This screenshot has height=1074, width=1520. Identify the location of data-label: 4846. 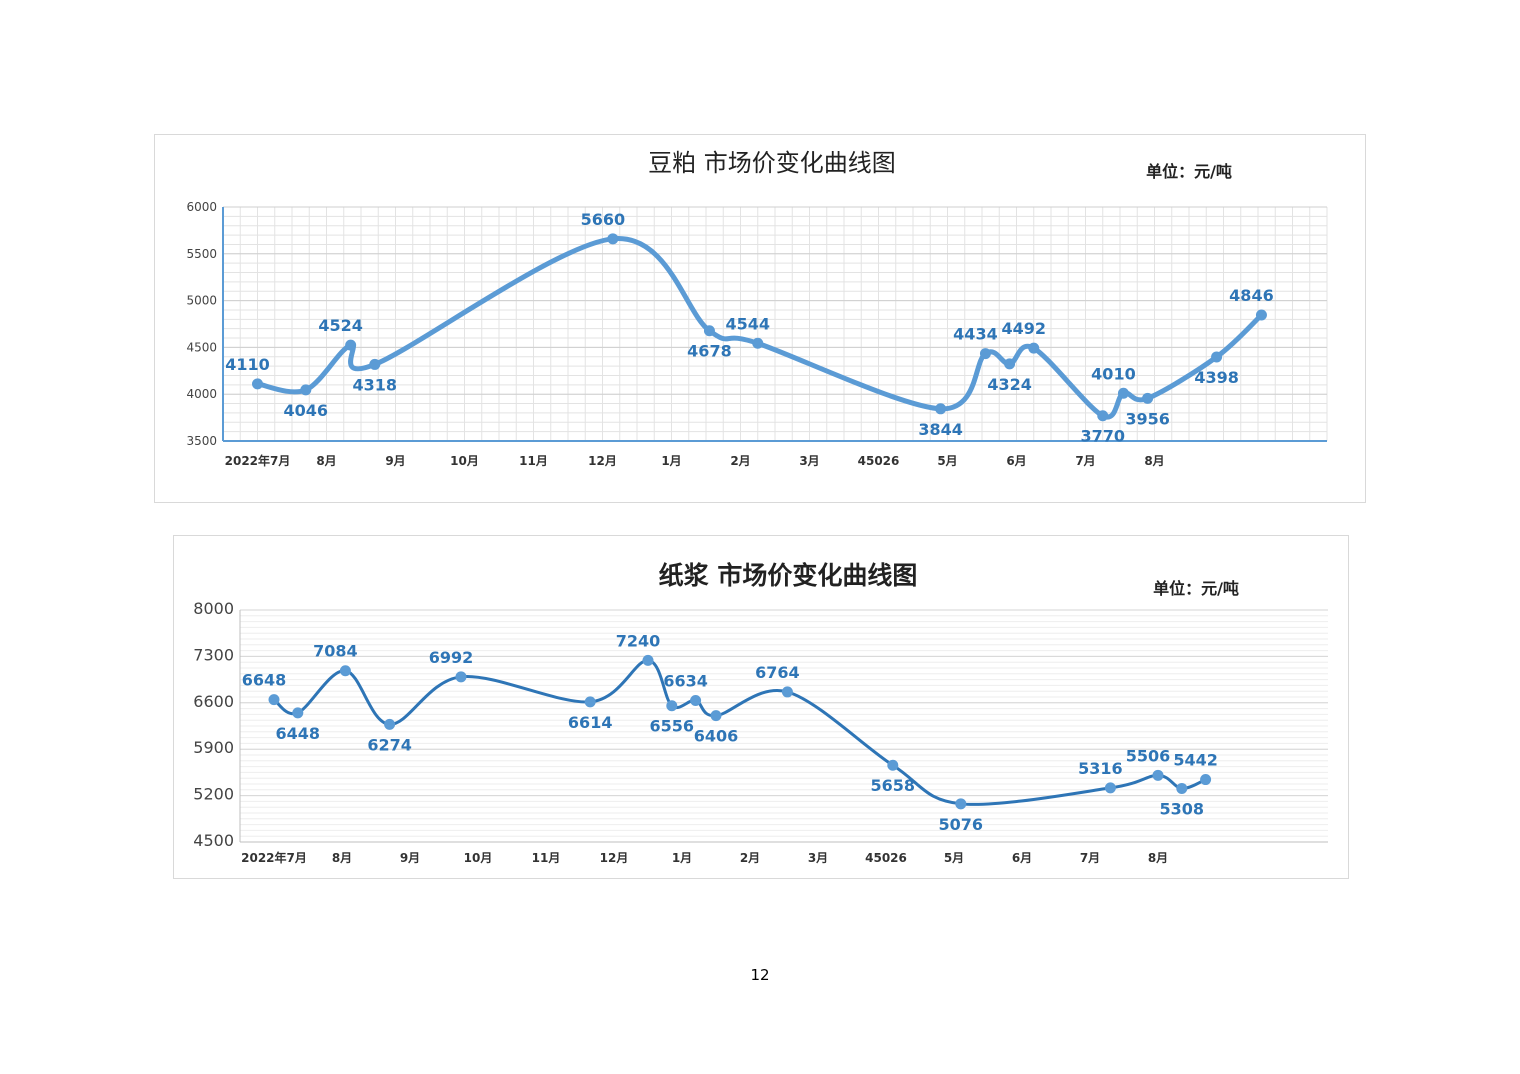
(1251, 295).